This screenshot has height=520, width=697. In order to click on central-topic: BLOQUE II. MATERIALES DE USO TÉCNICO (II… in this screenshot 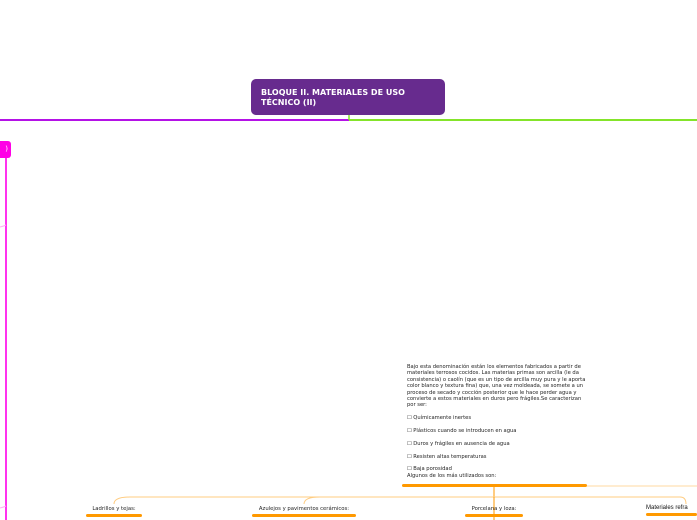, I will do `click(348, 97)`.